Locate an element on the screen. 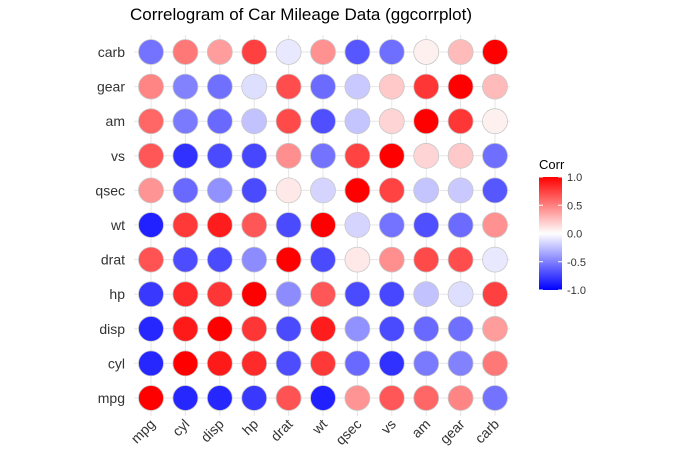  corr-circle-cyl-qsec is located at coordinates (357, 363).